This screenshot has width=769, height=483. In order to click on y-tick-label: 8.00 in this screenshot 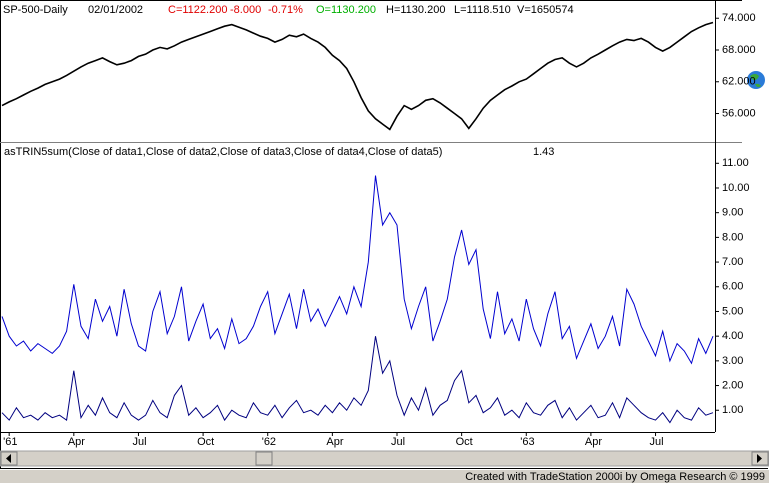, I will do `click(732, 237)`.